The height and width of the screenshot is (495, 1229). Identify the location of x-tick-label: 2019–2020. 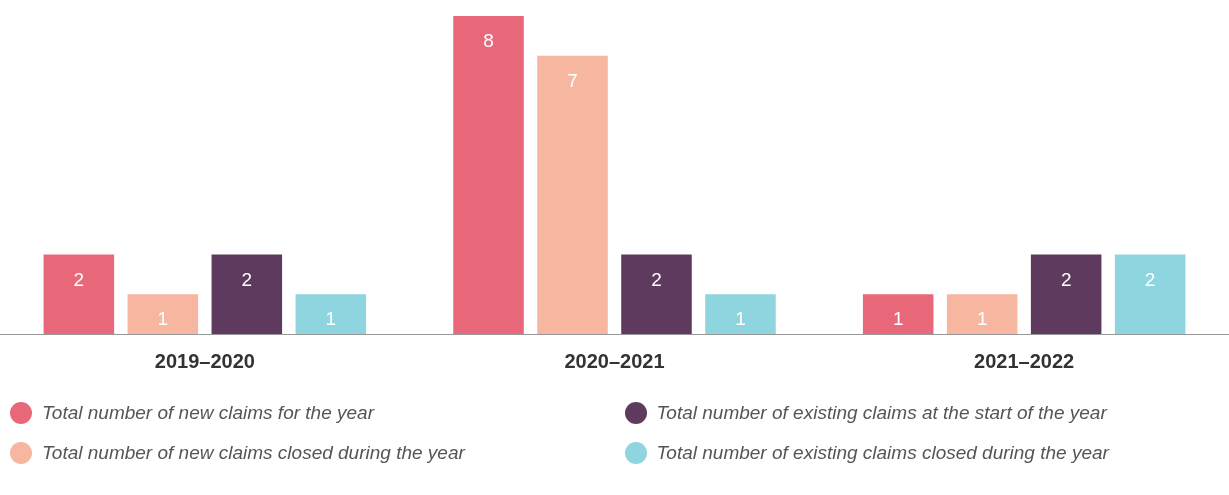
(204, 360).